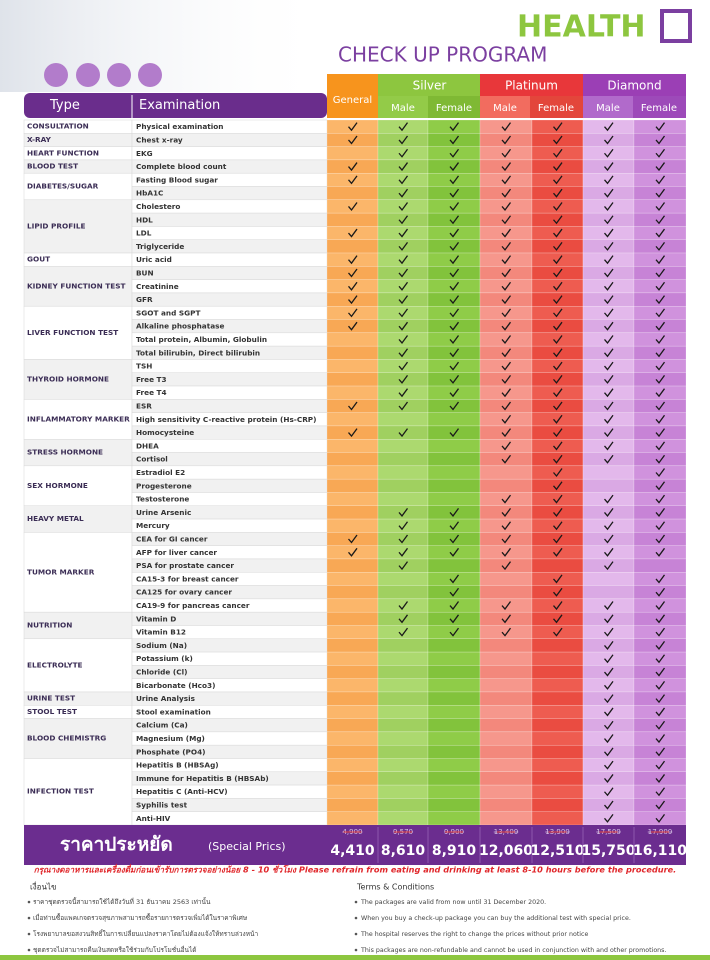  What do you see at coordinates (395, 887) in the screenshot?
I see `conditions-title: Terms & Conditions` at bounding box center [395, 887].